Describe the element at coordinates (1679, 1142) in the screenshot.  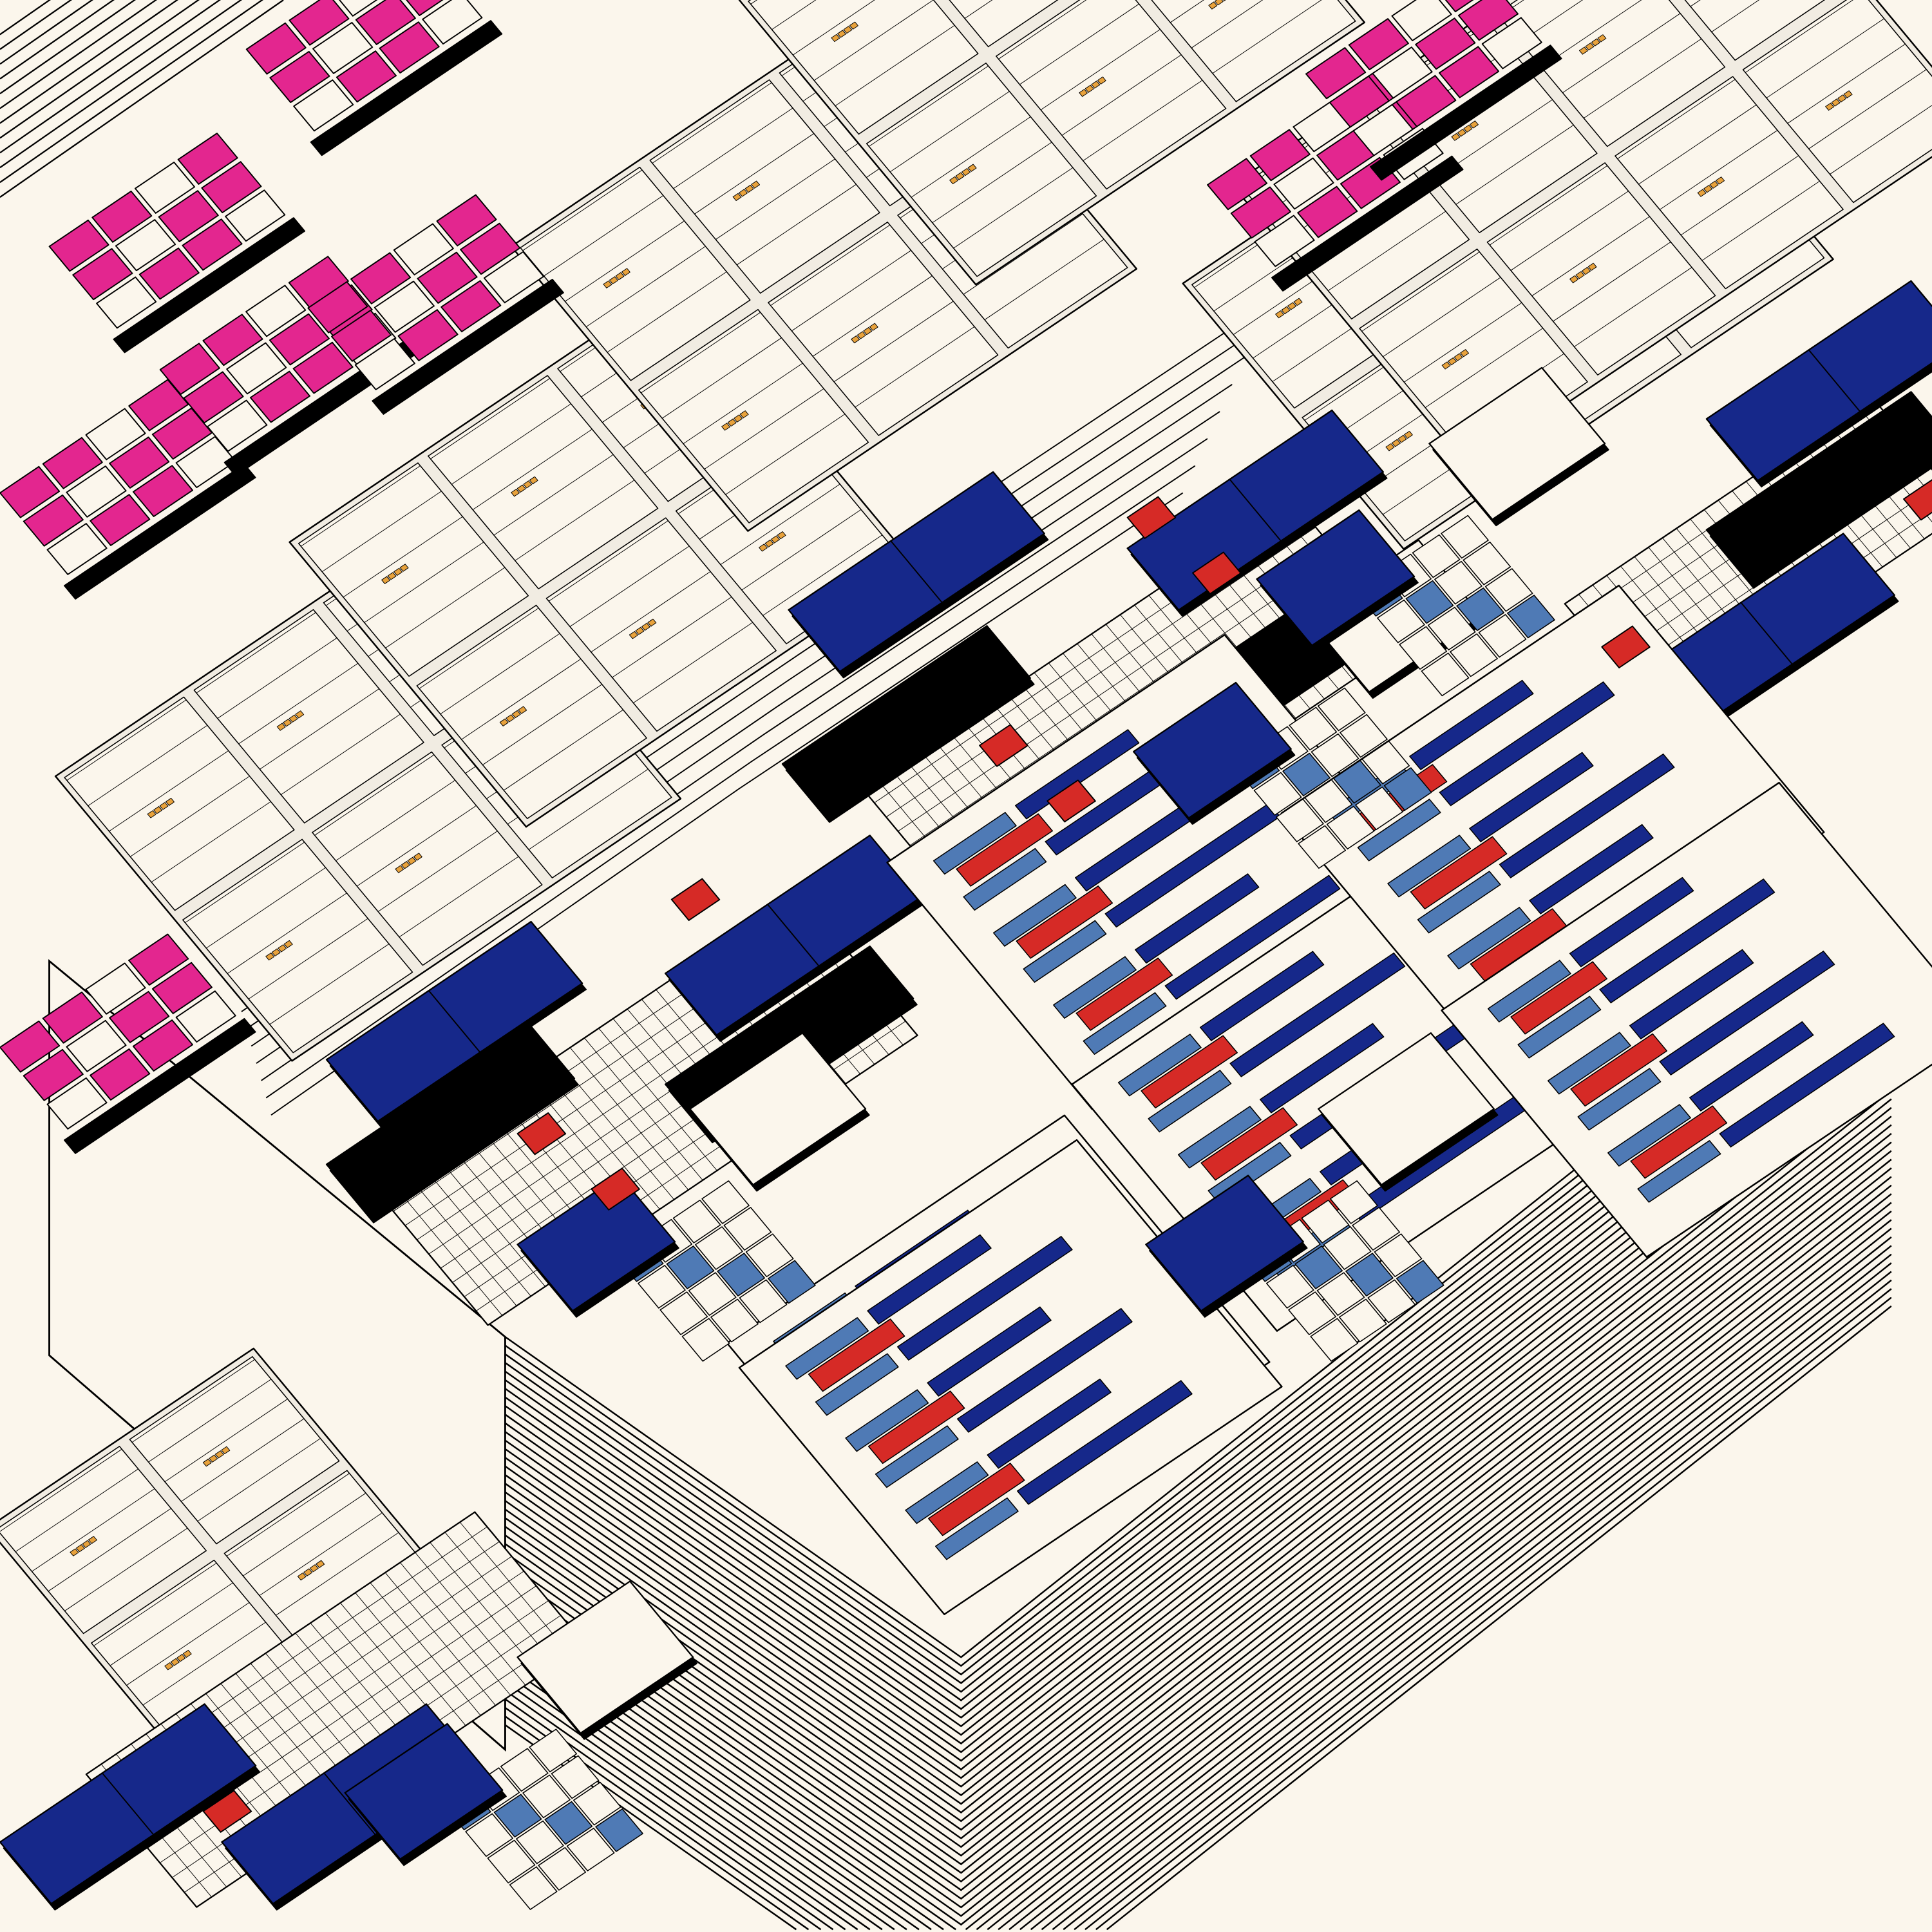
I see `stripe-red` at that location.